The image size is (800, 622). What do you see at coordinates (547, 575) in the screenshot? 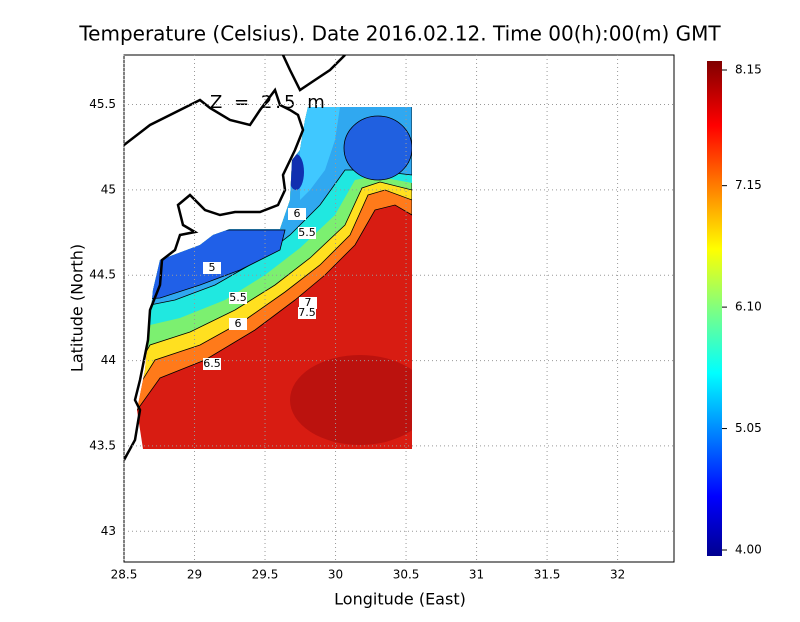
I see `x-tick-label: 31.5` at bounding box center [547, 575].